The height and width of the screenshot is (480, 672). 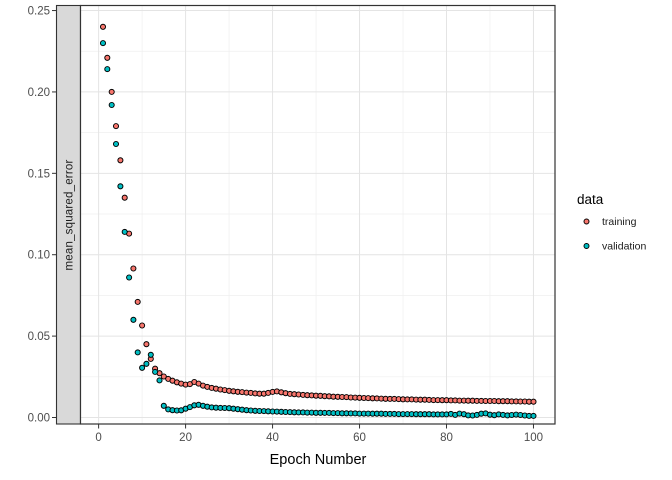 I want to click on y-tick-label: 0.10, so click(x=39, y=256).